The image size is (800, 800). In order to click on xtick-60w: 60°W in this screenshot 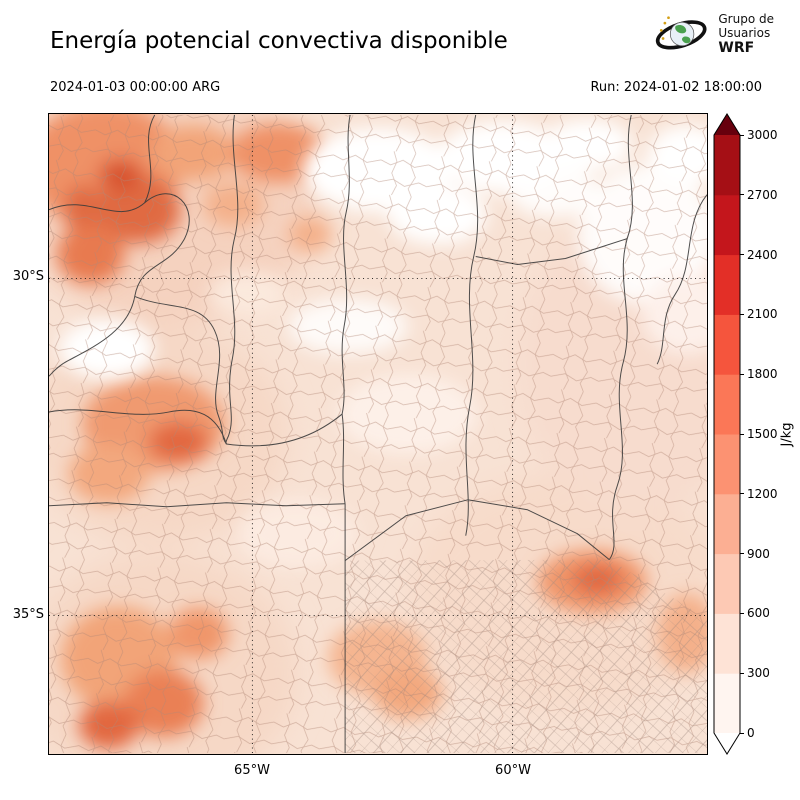, I will do `click(513, 770)`.